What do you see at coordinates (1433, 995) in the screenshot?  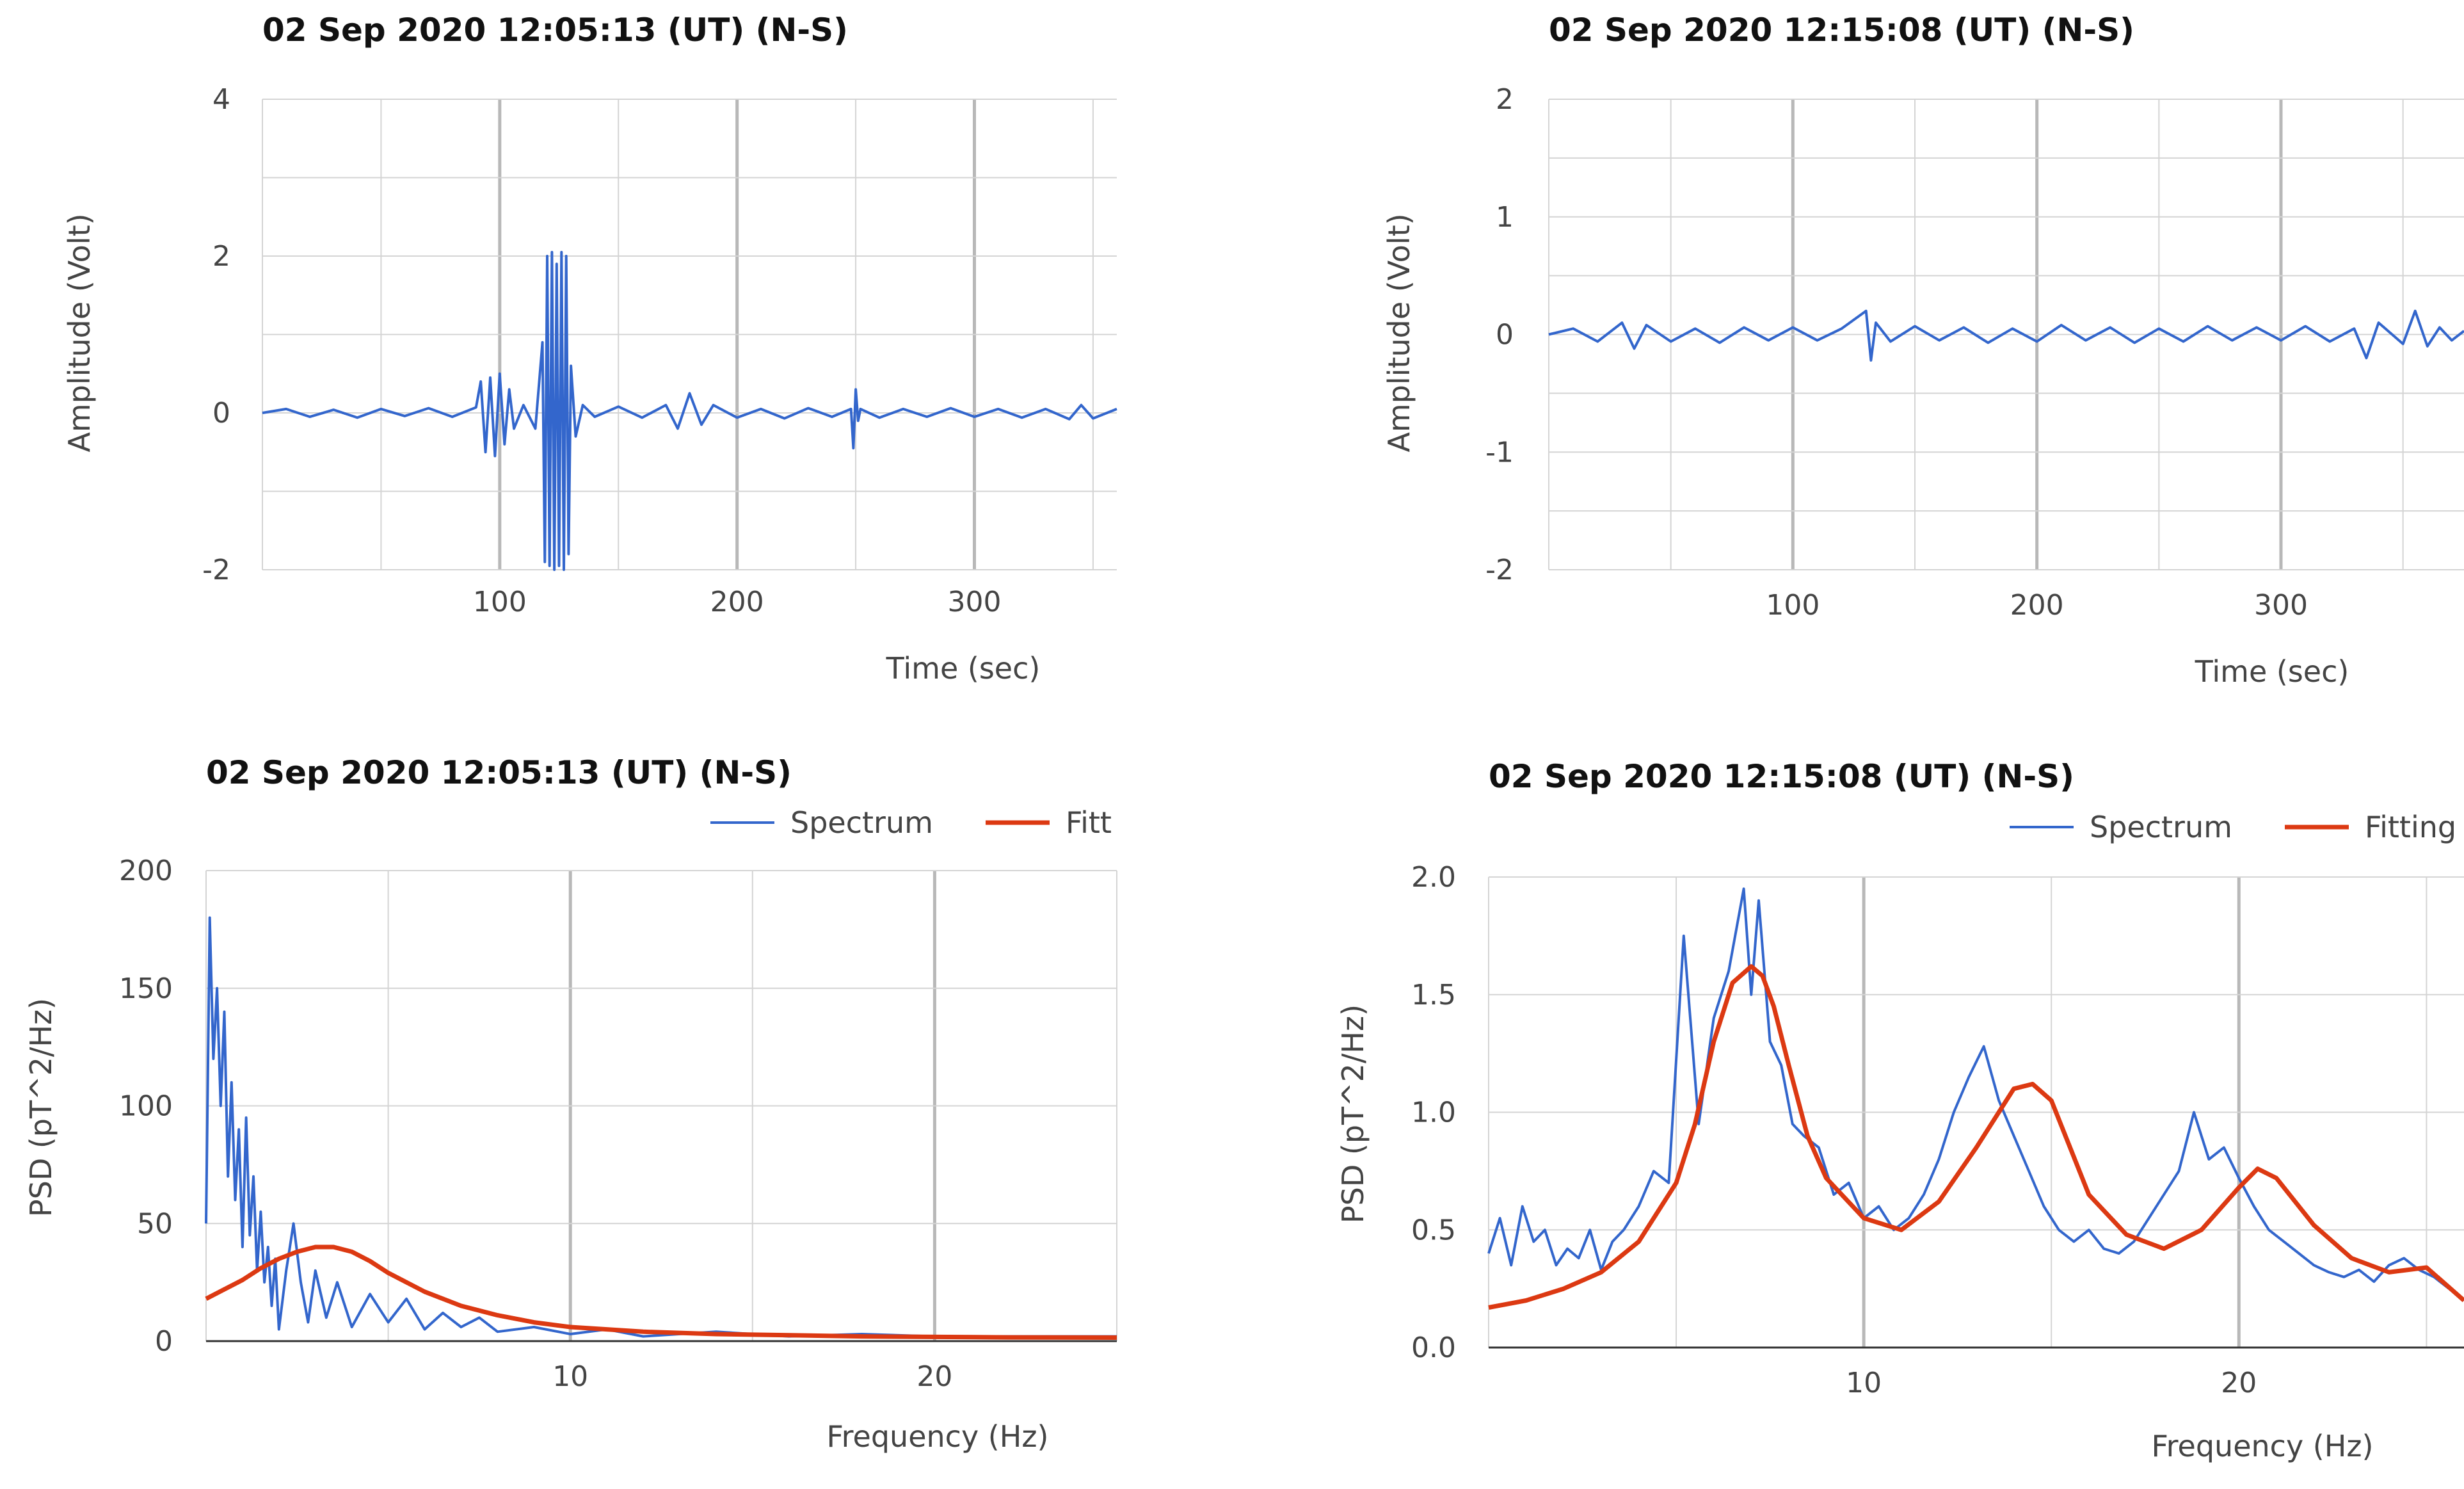 I see `y-tick-label: 1.5` at bounding box center [1433, 995].